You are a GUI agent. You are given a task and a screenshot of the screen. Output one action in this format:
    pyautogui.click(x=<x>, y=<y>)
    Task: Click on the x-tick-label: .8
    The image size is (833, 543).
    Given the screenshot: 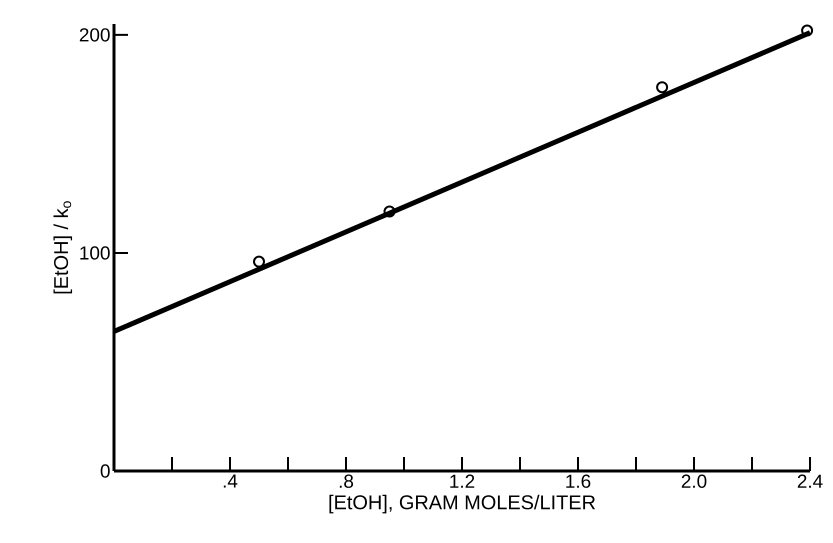 What is the action you would take?
    pyautogui.click(x=347, y=481)
    